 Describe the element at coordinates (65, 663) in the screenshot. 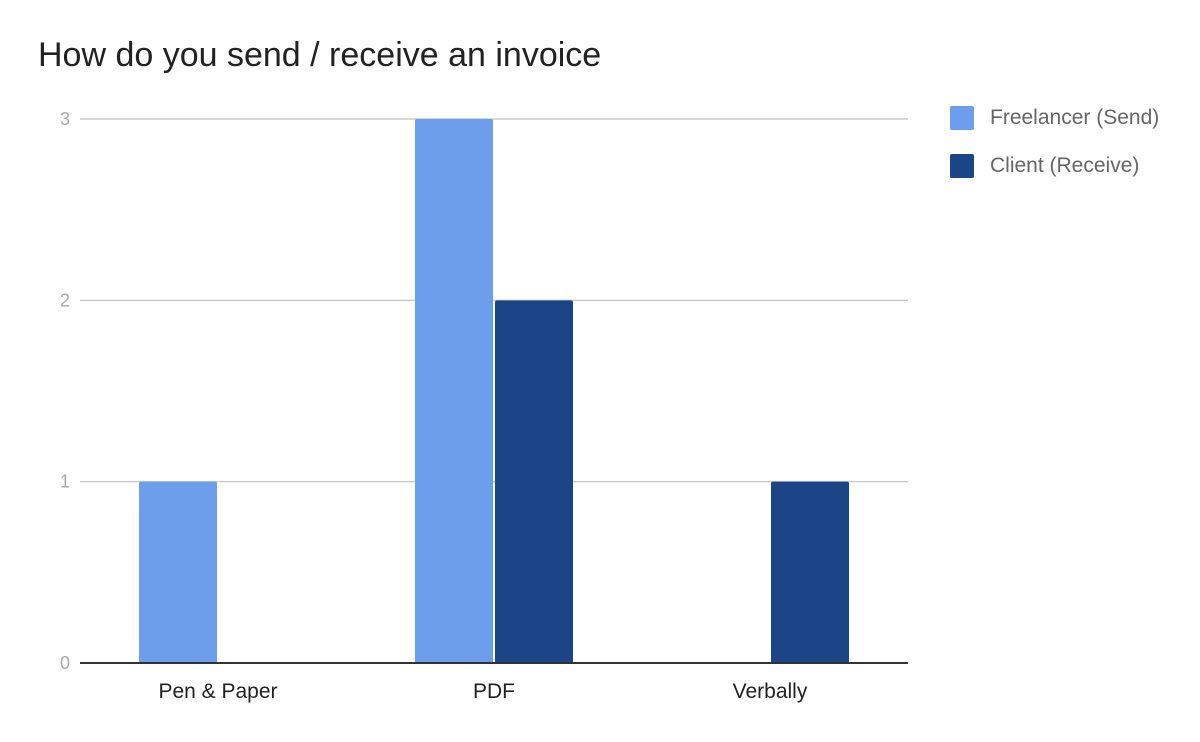

I see `y-tick-label: 0` at that location.